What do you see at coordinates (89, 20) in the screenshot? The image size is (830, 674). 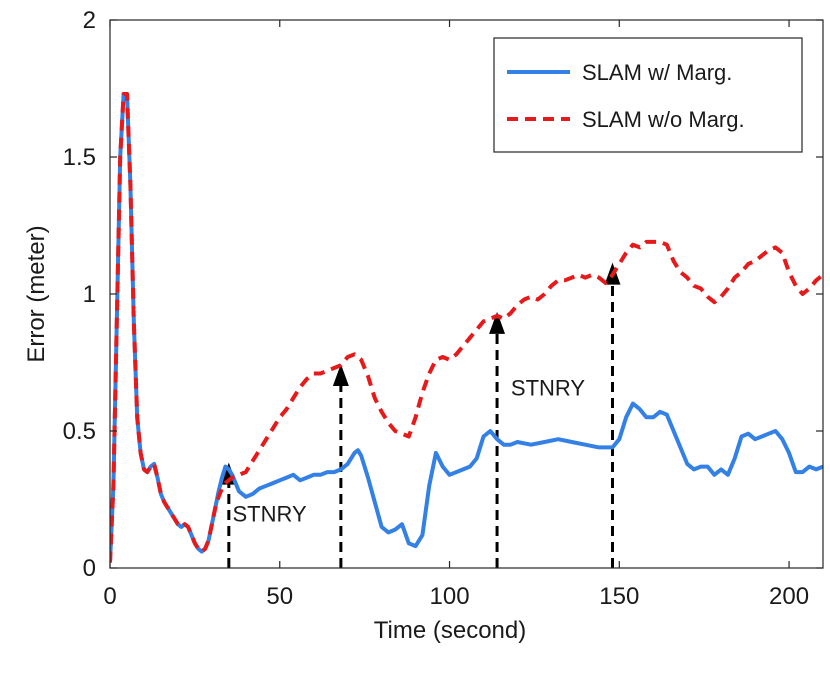 I see `y-tick-label: 2` at bounding box center [89, 20].